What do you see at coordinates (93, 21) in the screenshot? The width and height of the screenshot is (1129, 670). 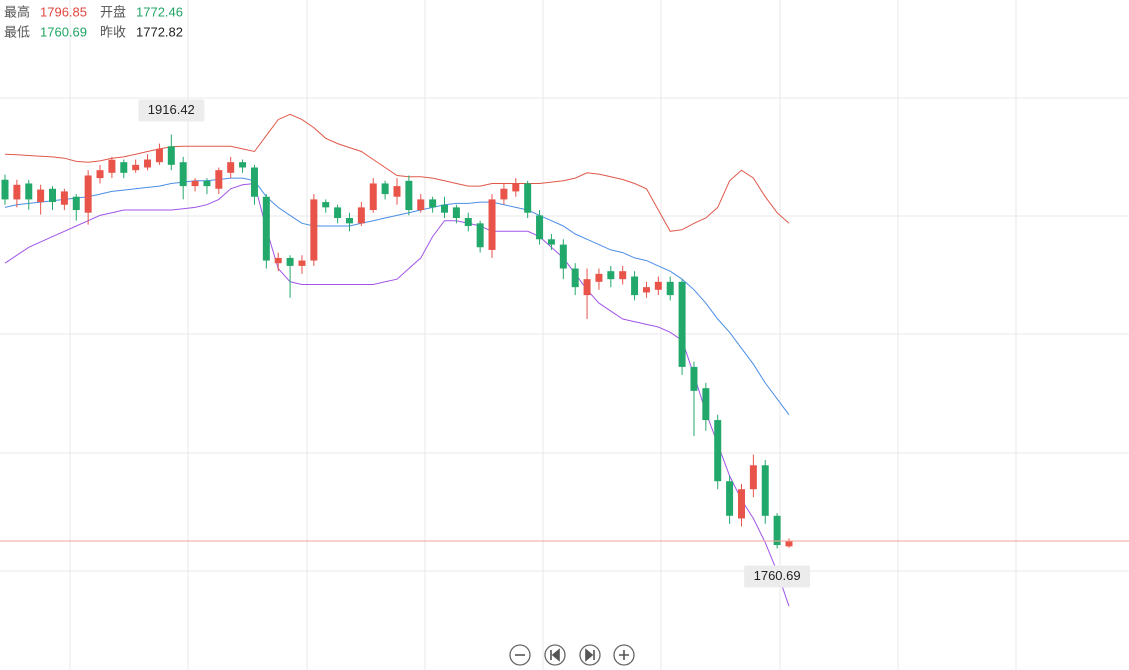 I see `header: 最高 1796.85 开盘 1772.46 最低 1760.69 昨收 1772.82` at bounding box center [93, 21].